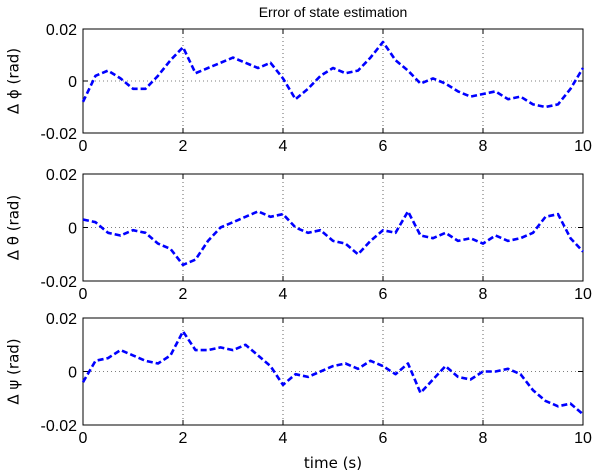  What do you see at coordinates (14, 228) in the screenshot?
I see `y-axis-label: Δ θ (rad)` at bounding box center [14, 228].